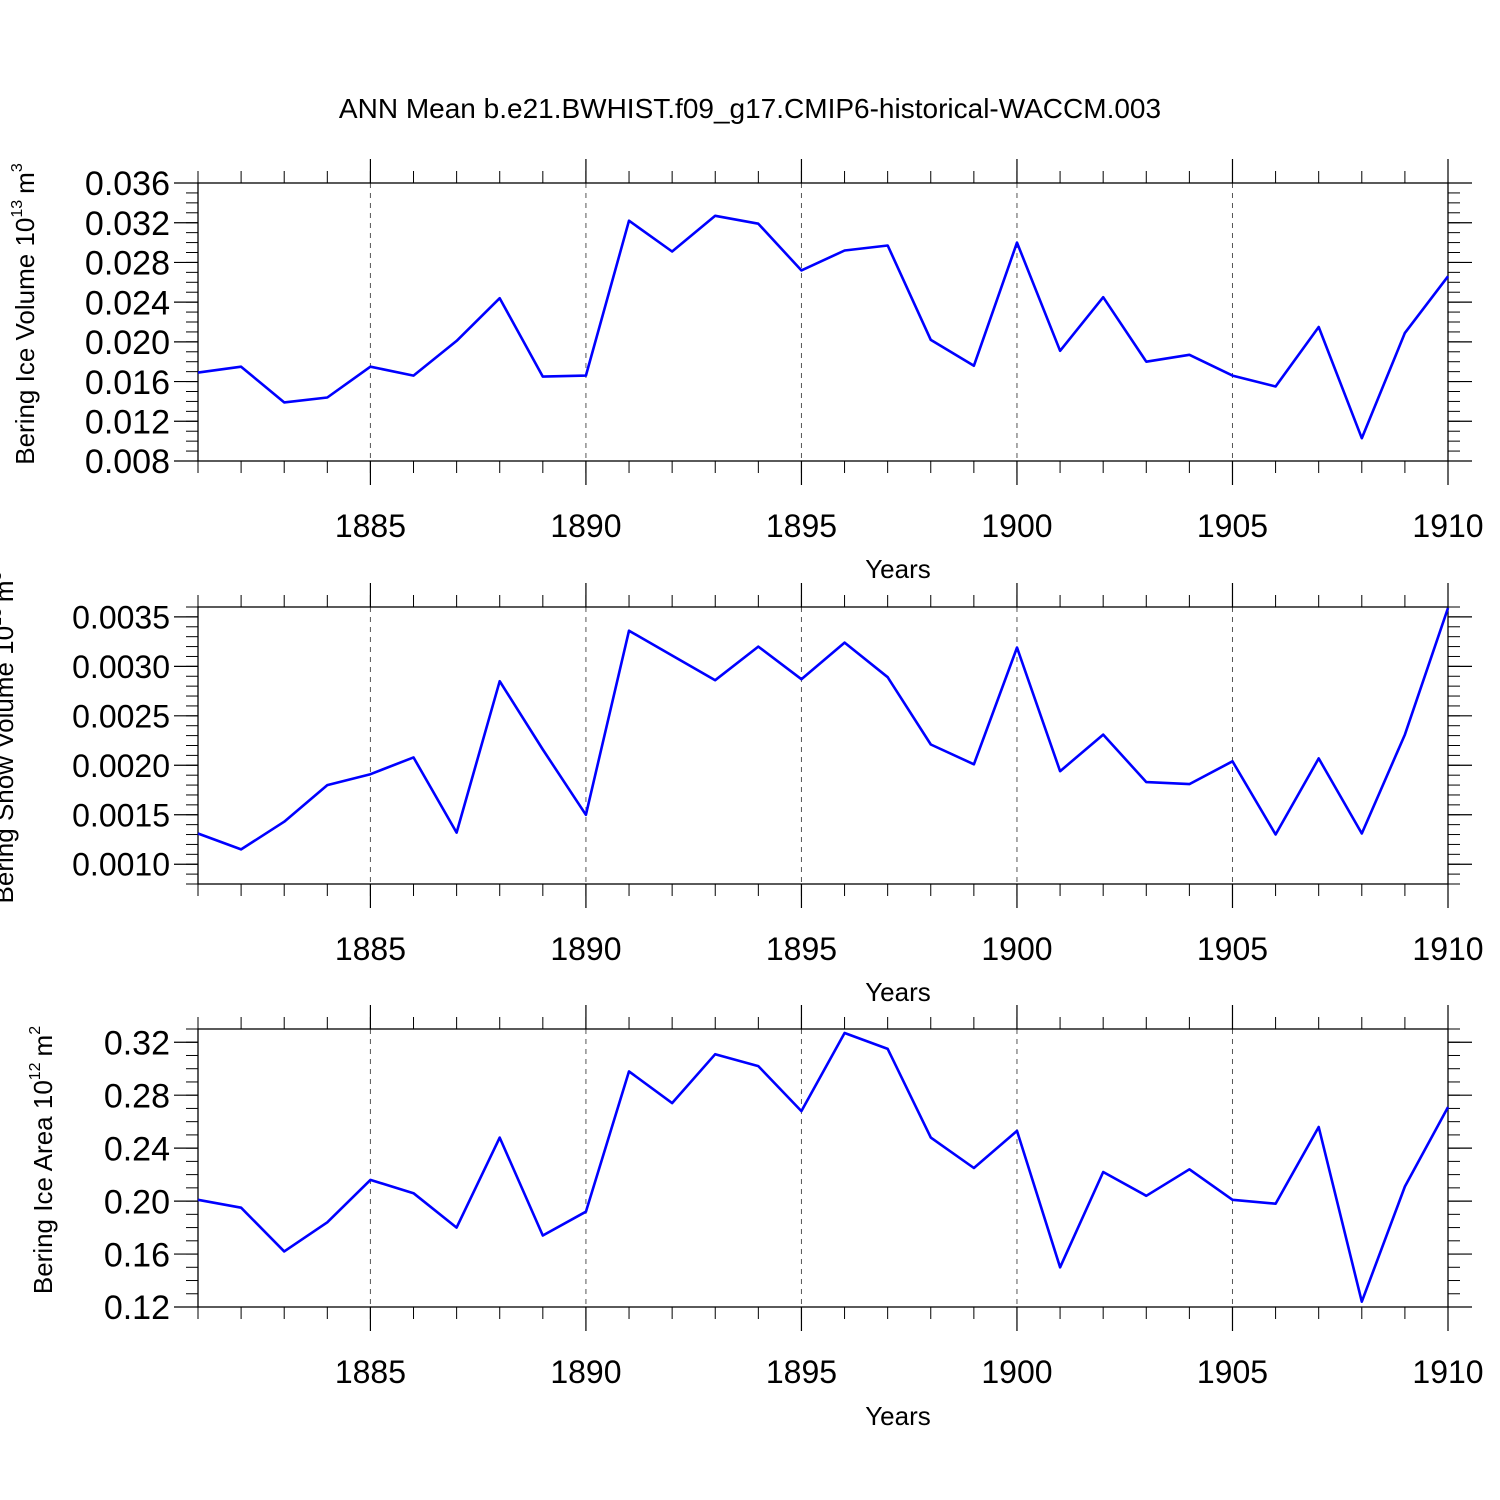 This screenshot has height=1500, width=1500. Describe the element at coordinates (9, 737) in the screenshot. I see `y-axis-label: Bering Snow Volume 1013m3` at that location.